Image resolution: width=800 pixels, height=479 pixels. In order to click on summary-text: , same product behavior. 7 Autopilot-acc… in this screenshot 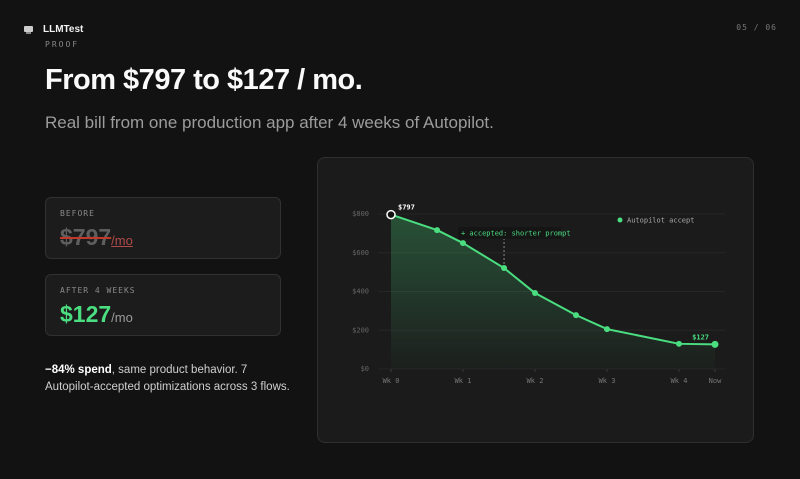, I will do `click(167, 378)`.